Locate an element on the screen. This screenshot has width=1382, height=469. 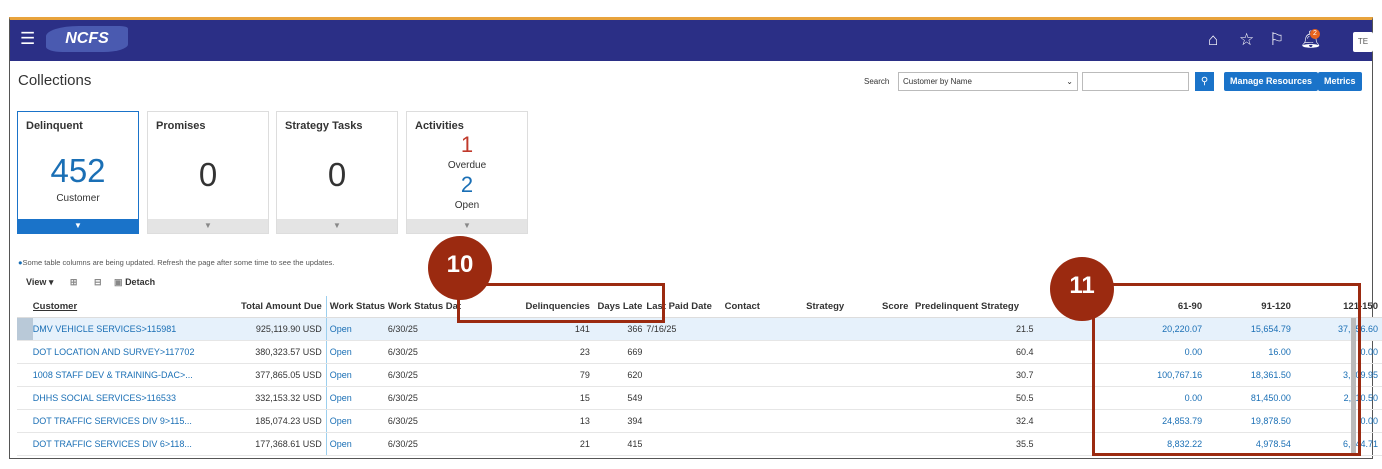
customer-link: DHHS SOCIAL SERVICES>116533 is located at coordinates (126, 398).